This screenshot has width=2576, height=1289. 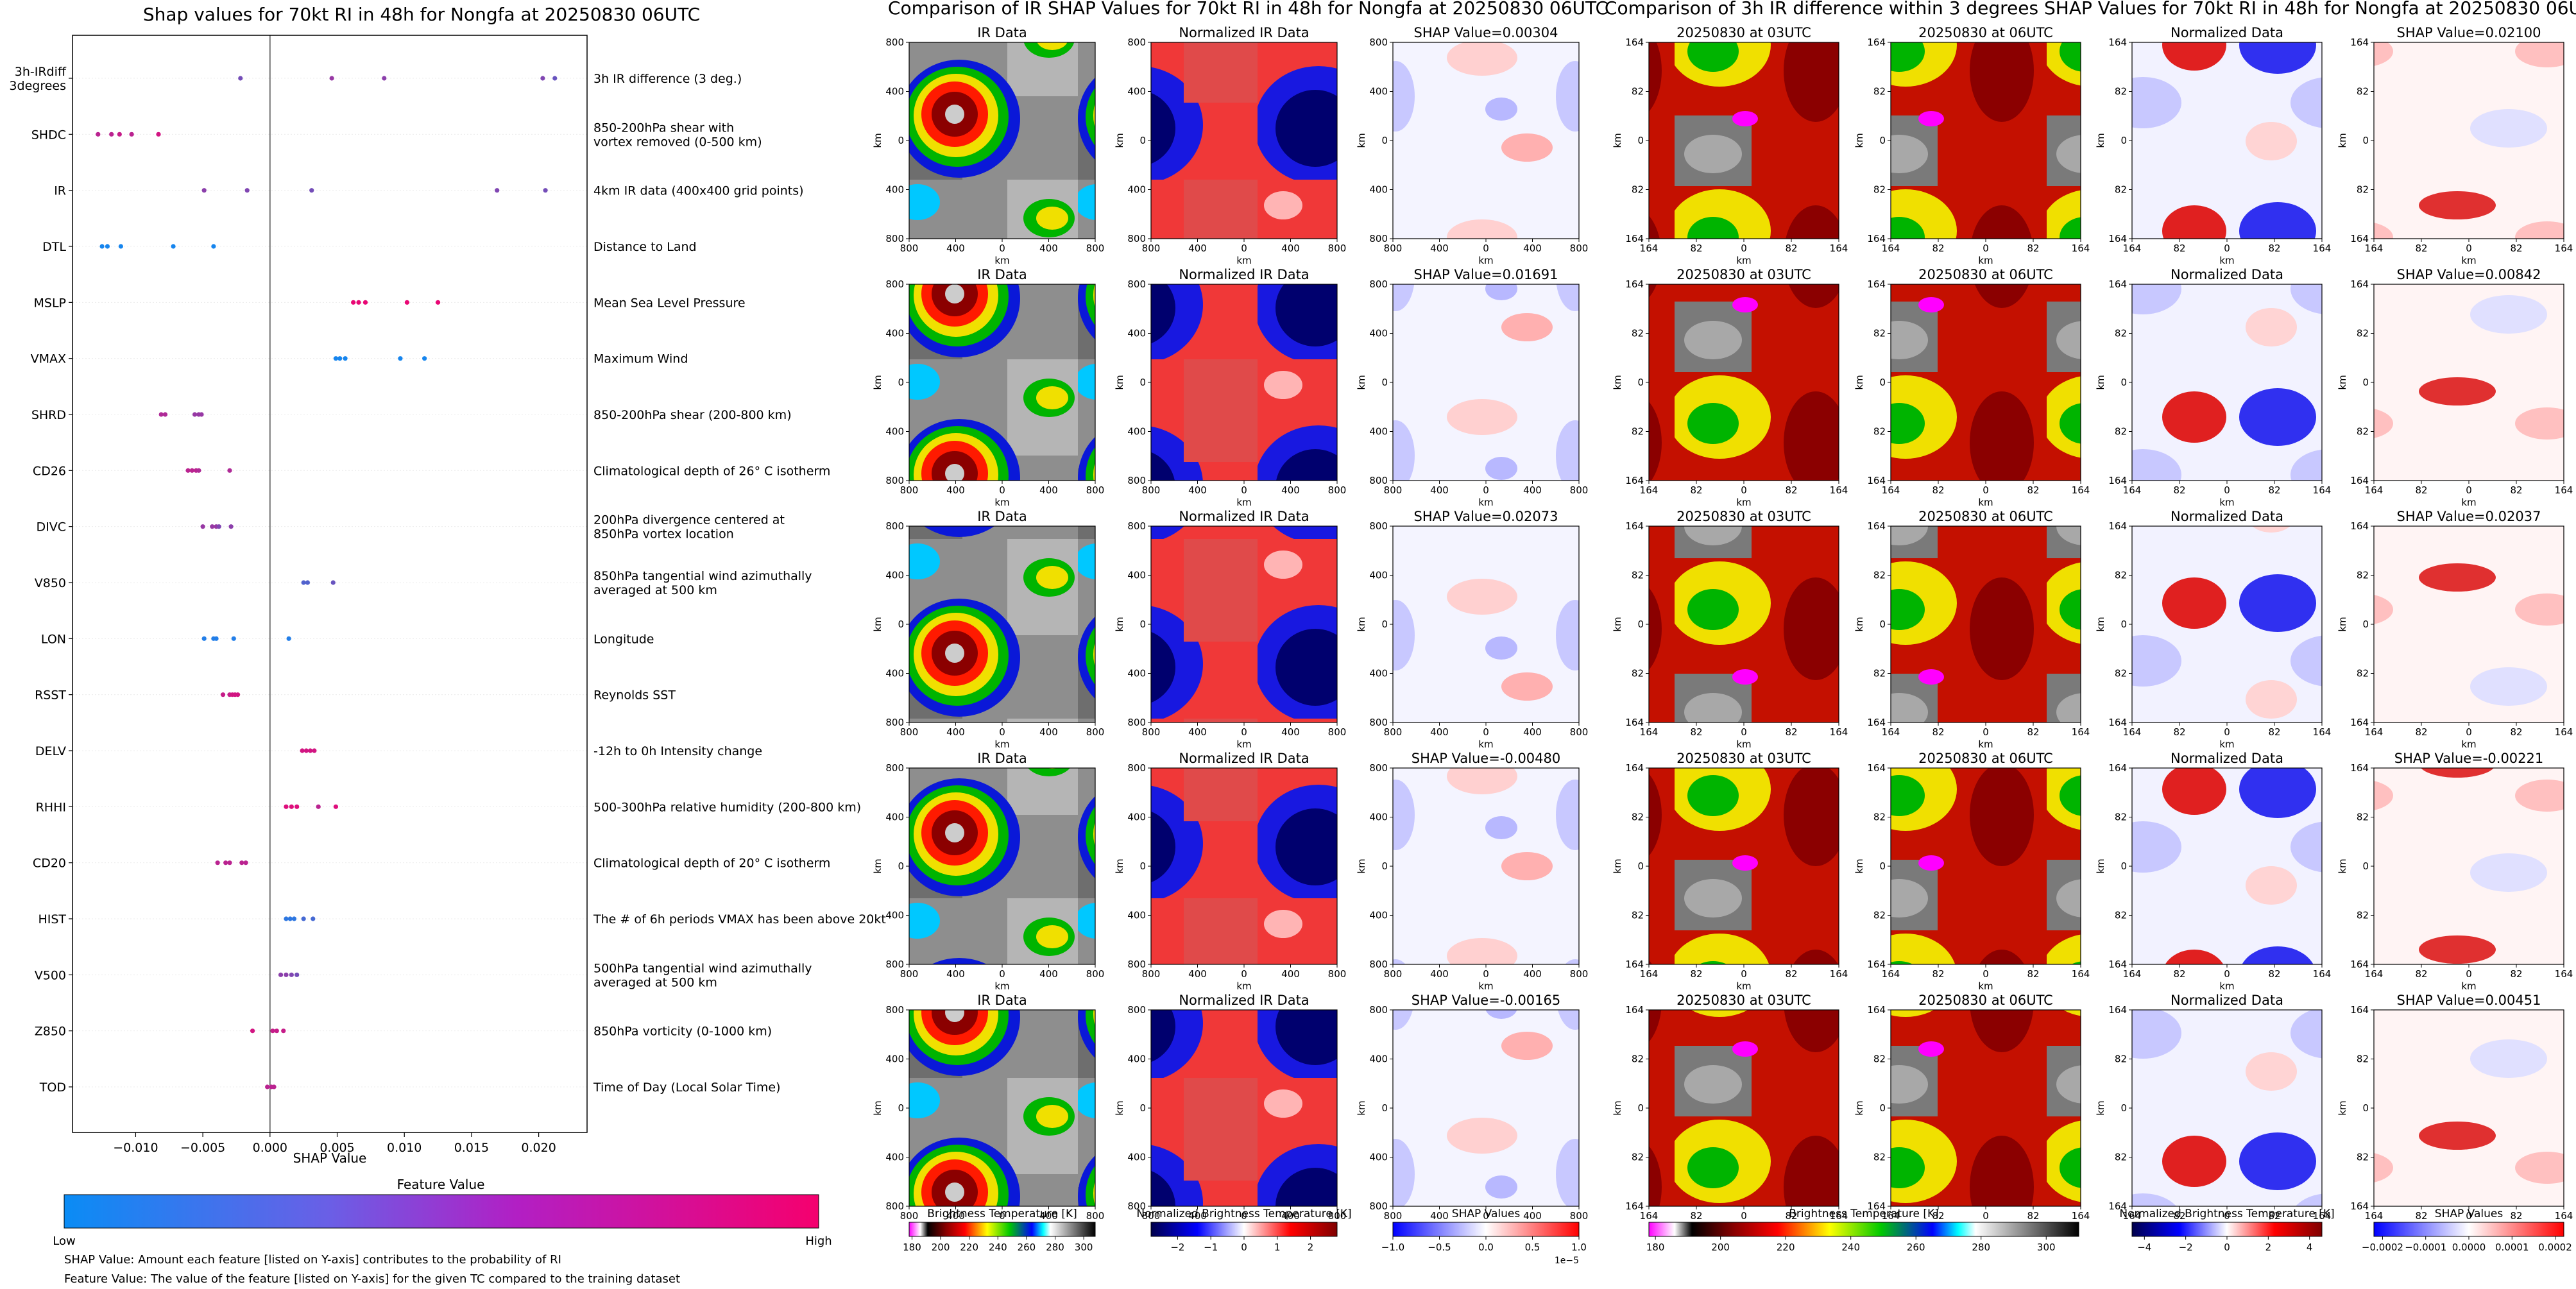 What do you see at coordinates (50, 751) in the screenshot?
I see `feature-code-label: DELV` at bounding box center [50, 751].